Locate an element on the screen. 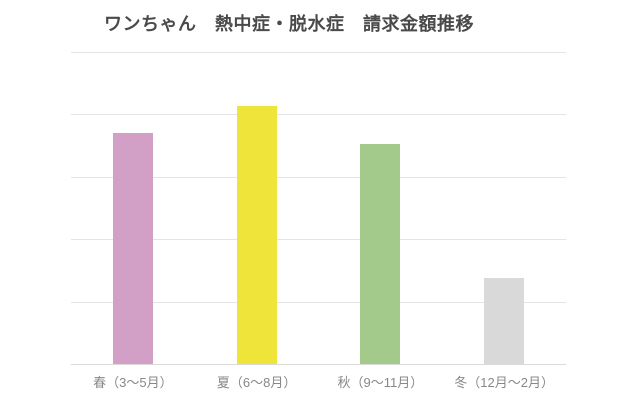 The width and height of the screenshot is (620, 400). x-axis-label: 秋（9〜11月） is located at coordinates (380, 382).